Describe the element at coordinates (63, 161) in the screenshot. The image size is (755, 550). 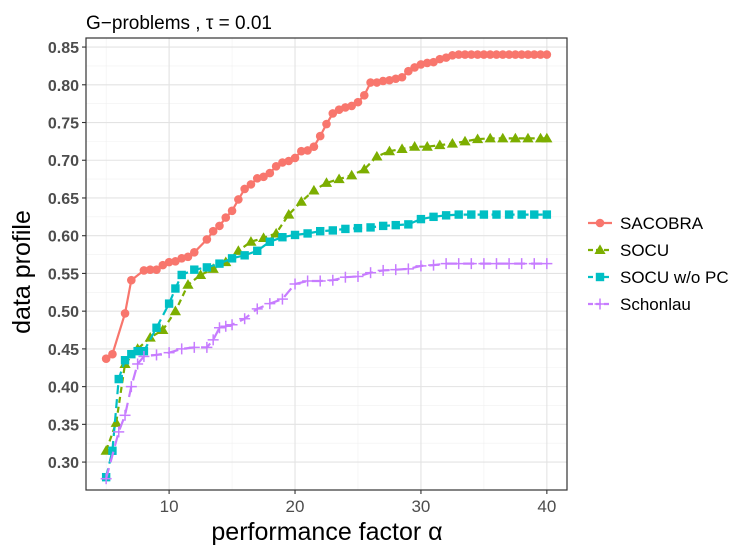
I see `y-tick-label: 0.70` at that location.